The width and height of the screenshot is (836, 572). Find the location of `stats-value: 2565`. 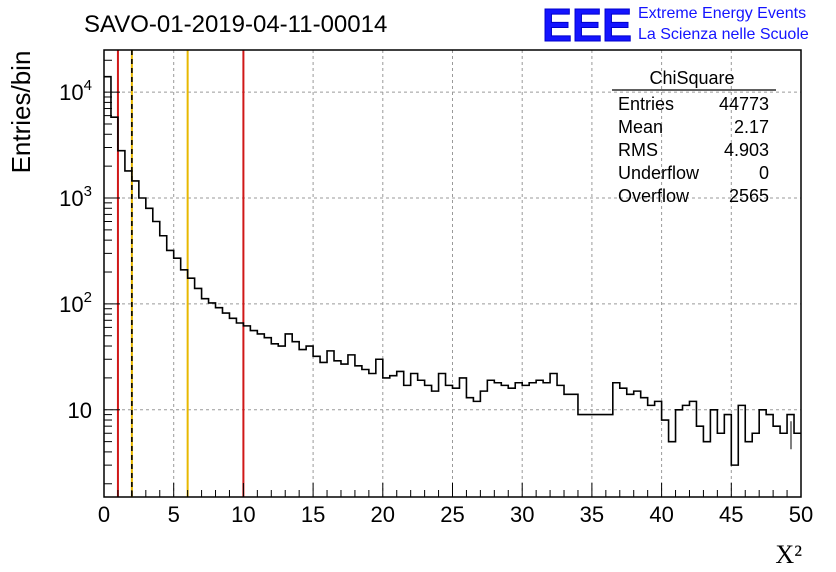

stats-value: 2565 is located at coordinates (749, 196).